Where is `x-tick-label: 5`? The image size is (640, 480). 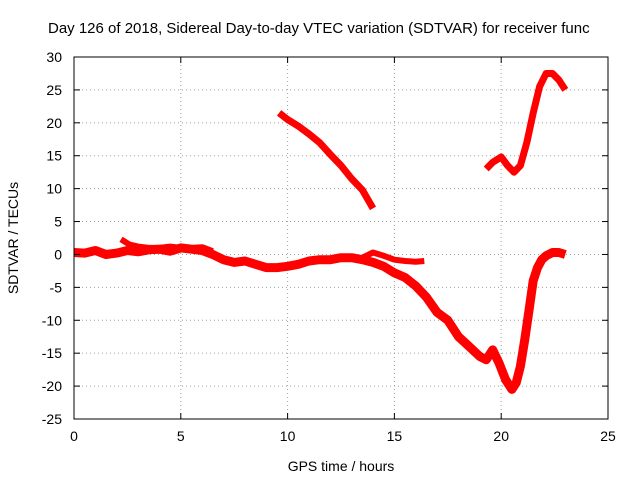 x-tick-label: 5 is located at coordinates (181, 436).